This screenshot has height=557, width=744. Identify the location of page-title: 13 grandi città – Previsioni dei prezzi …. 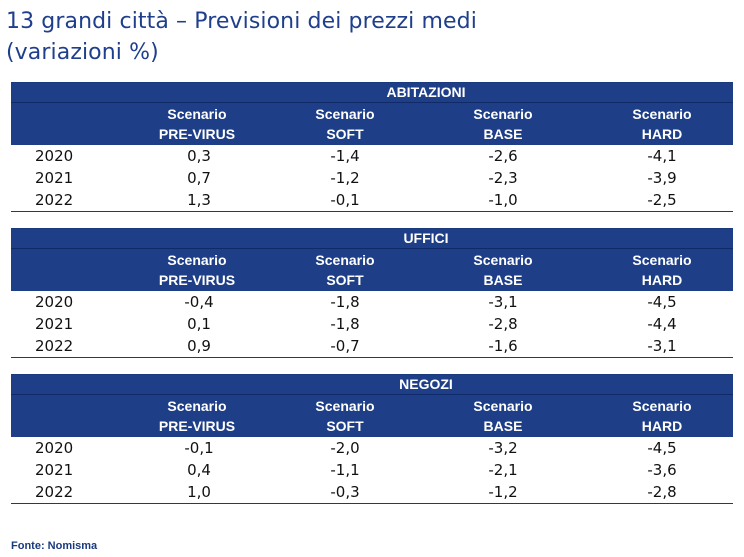
(241, 37).